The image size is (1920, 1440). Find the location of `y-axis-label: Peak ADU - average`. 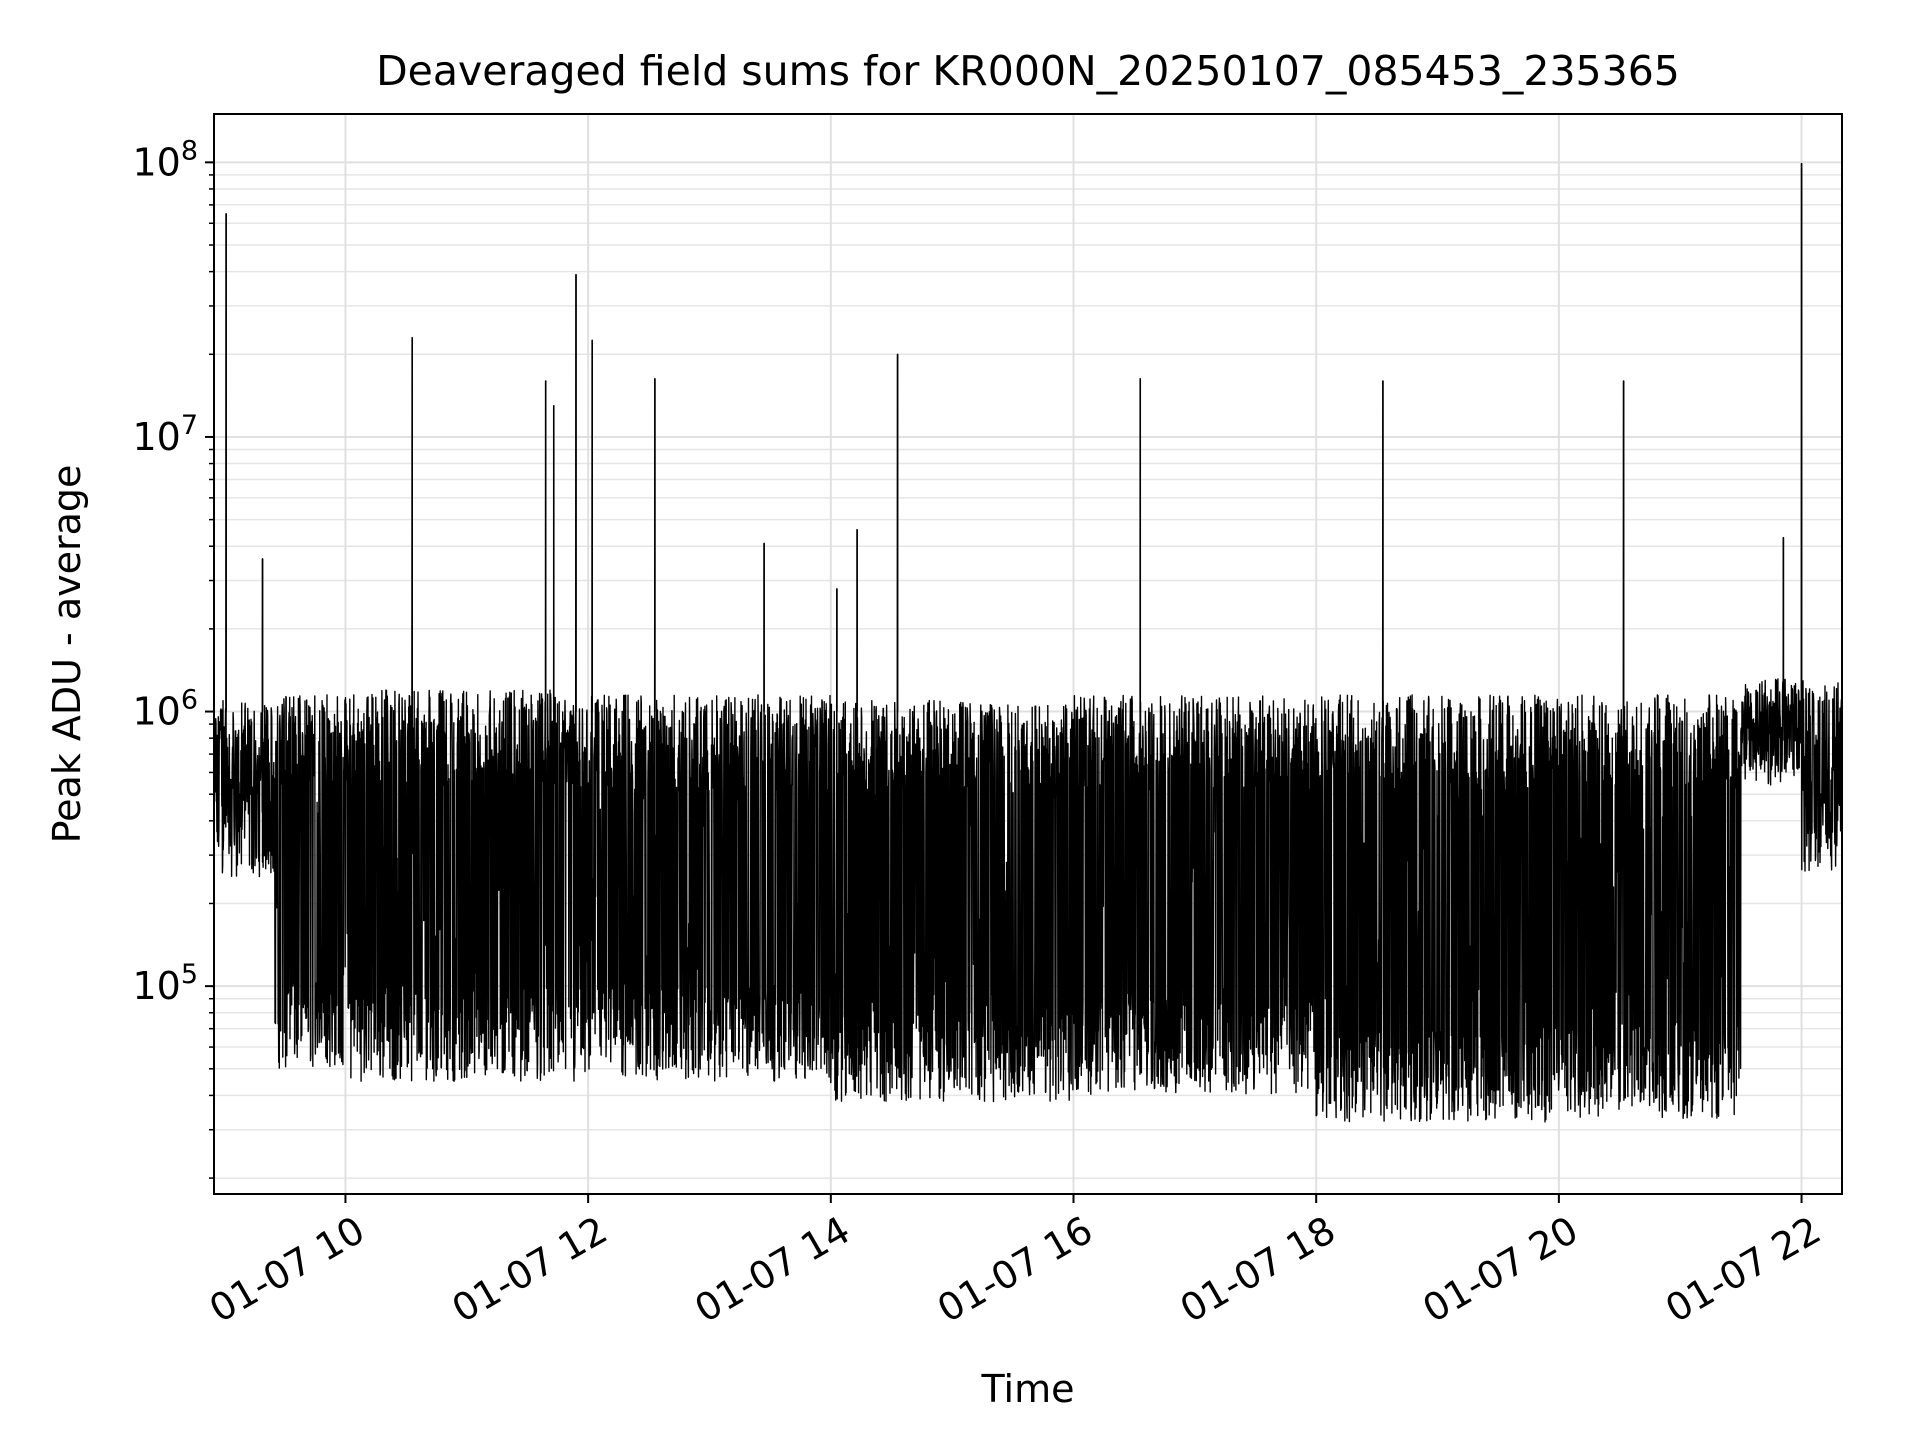

y-axis-label: Peak ADU - average is located at coordinates (67, 654).